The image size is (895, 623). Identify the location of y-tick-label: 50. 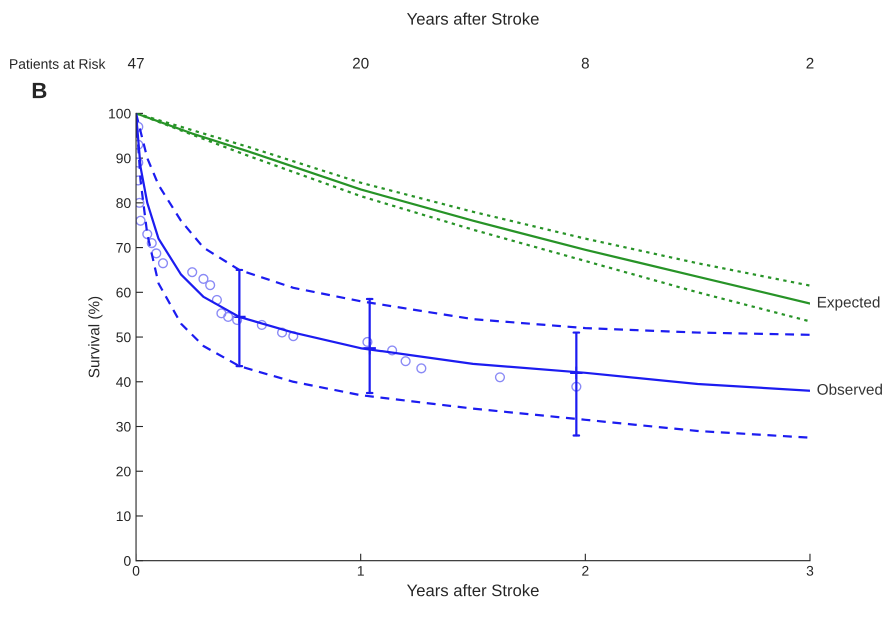
(123, 337).